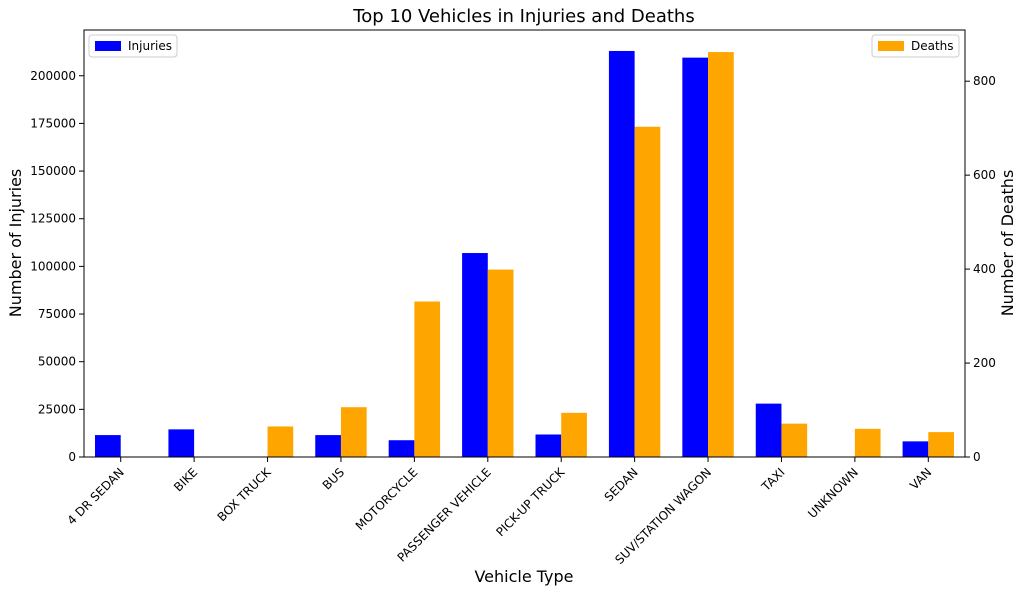  I want to click on y-right-tick-label: 0, so click(977, 457).